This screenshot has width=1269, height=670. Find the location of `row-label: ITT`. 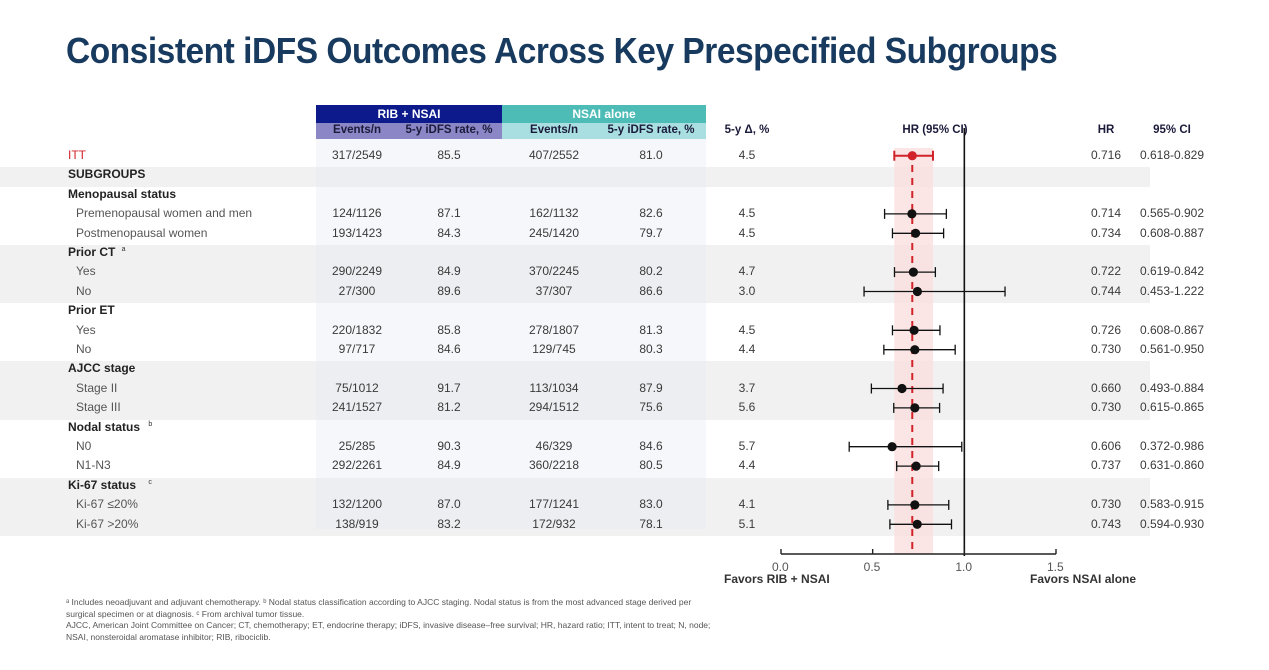

row-label: ITT is located at coordinates (77, 155).